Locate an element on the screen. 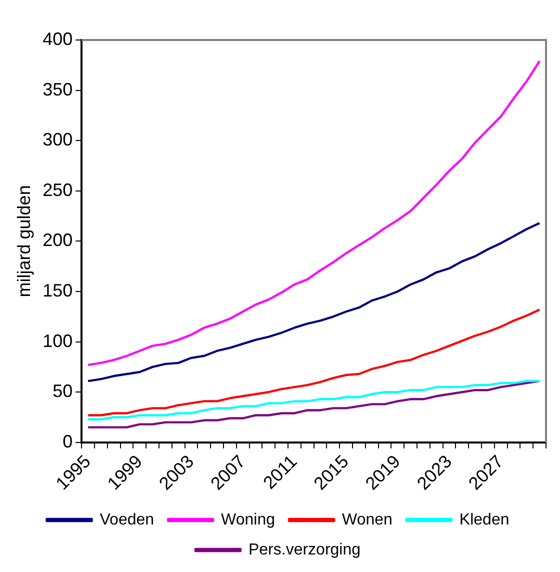  y-tick-label: 300 is located at coordinates (57, 140).